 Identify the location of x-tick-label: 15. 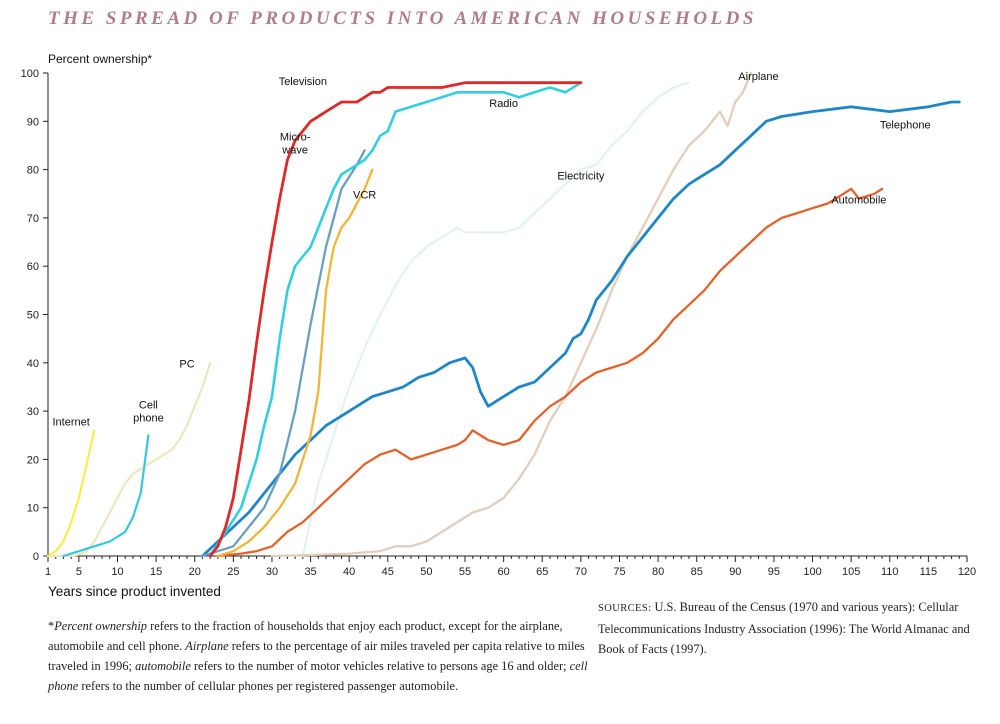
(156, 572).